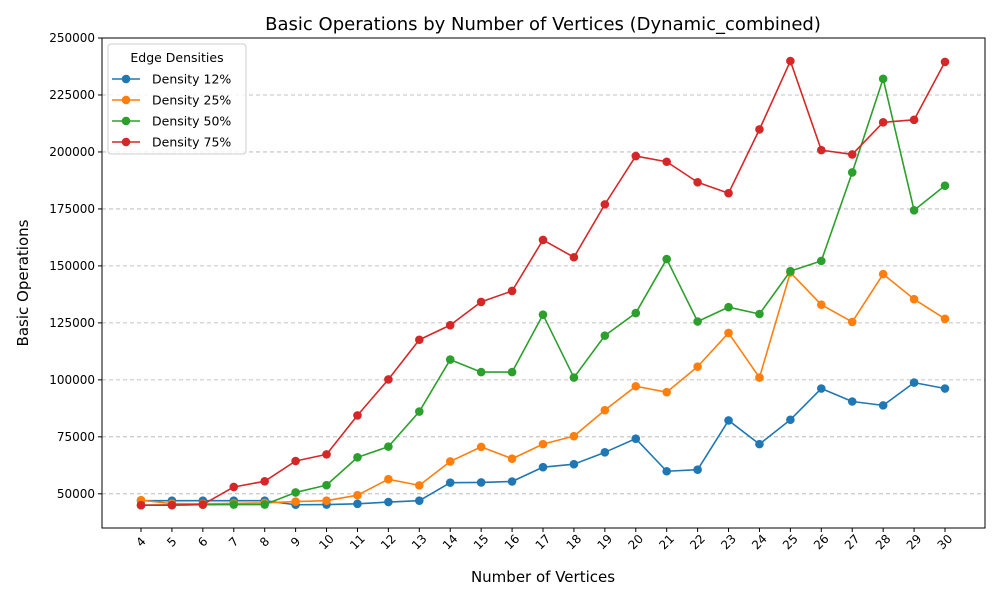 Image resolution: width=1000 pixels, height=600 pixels. I want to click on x-tick-label: 5, so click(171, 541).